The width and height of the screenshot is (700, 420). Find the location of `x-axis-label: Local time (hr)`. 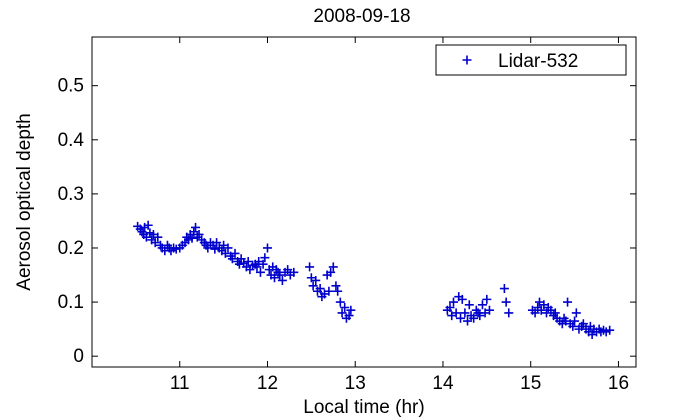

x-axis-label: Local time (hr) is located at coordinates (363, 407).